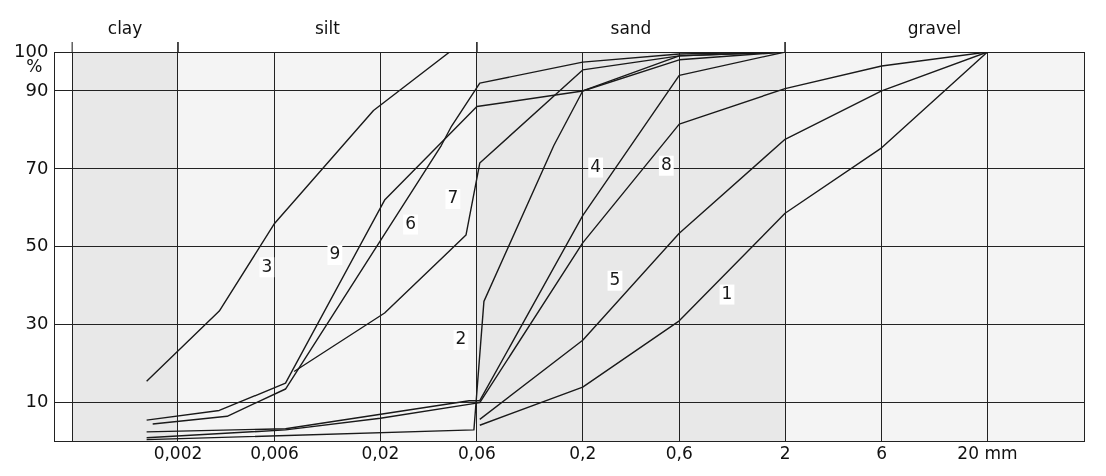  What do you see at coordinates (34, 66) in the screenshot?
I see `y-axis-title: %` at bounding box center [34, 66].